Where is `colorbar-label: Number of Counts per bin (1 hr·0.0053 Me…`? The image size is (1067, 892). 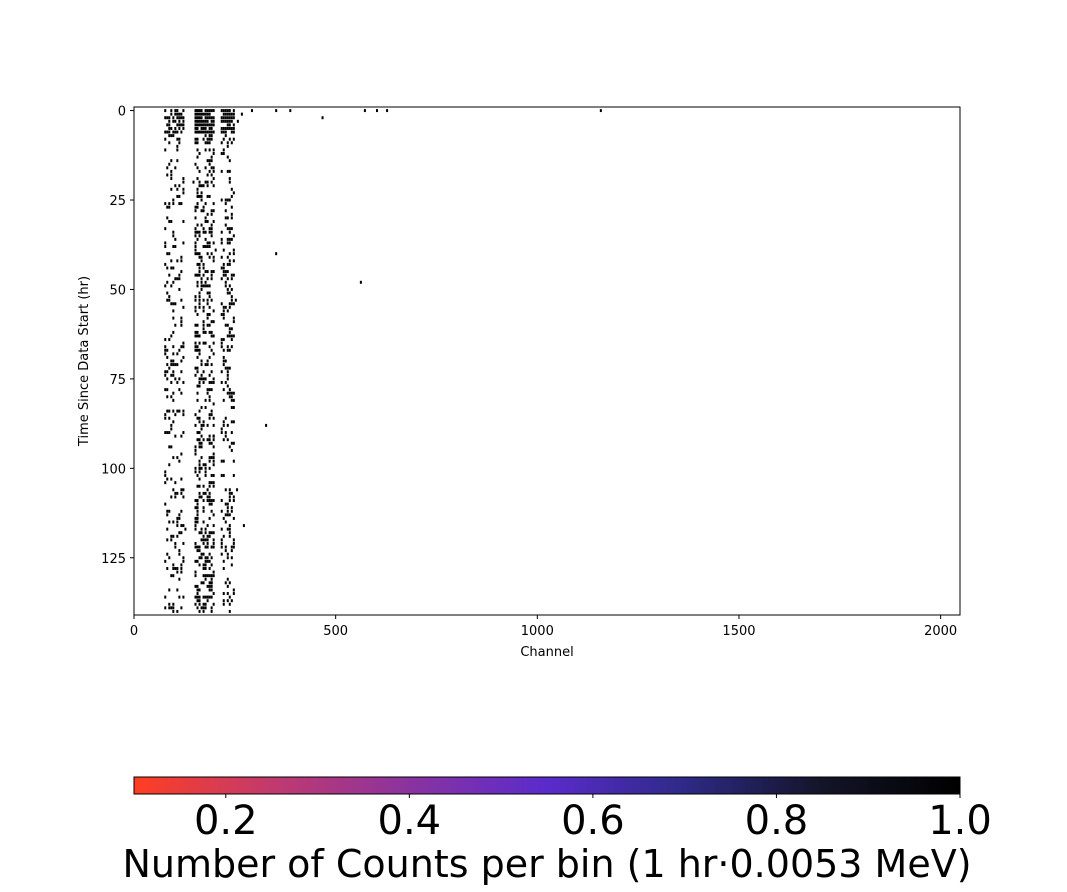
colorbar-label: Number of Counts per bin (1 hr·0.0053 Me… is located at coordinates (546, 864).